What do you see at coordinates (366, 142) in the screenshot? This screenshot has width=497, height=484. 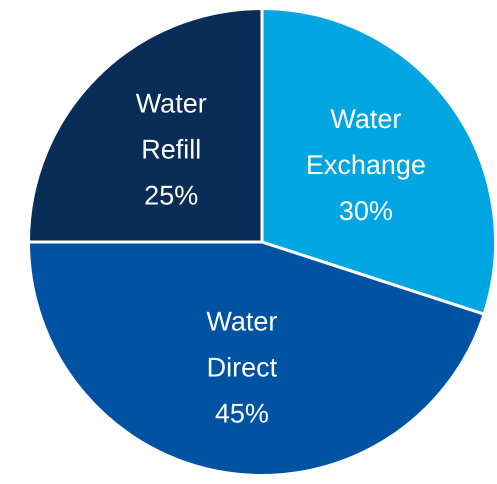 I see `slice-label: Water Exchange` at bounding box center [366, 142].